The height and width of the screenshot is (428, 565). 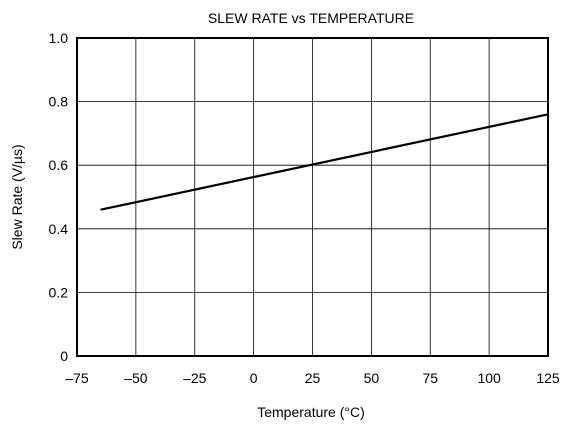 What do you see at coordinates (77, 378) in the screenshot?
I see `x-tick-label: –75` at bounding box center [77, 378].